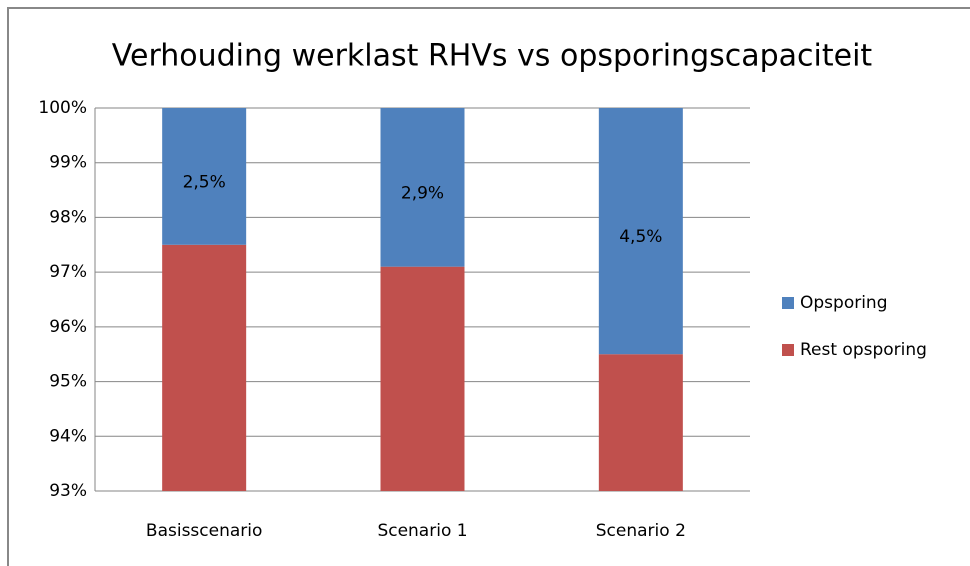 This screenshot has height=566, width=970. Describe the element at coordinates (844, 303) in the screenshot. I see `legend-label: Opsporing` at that location.